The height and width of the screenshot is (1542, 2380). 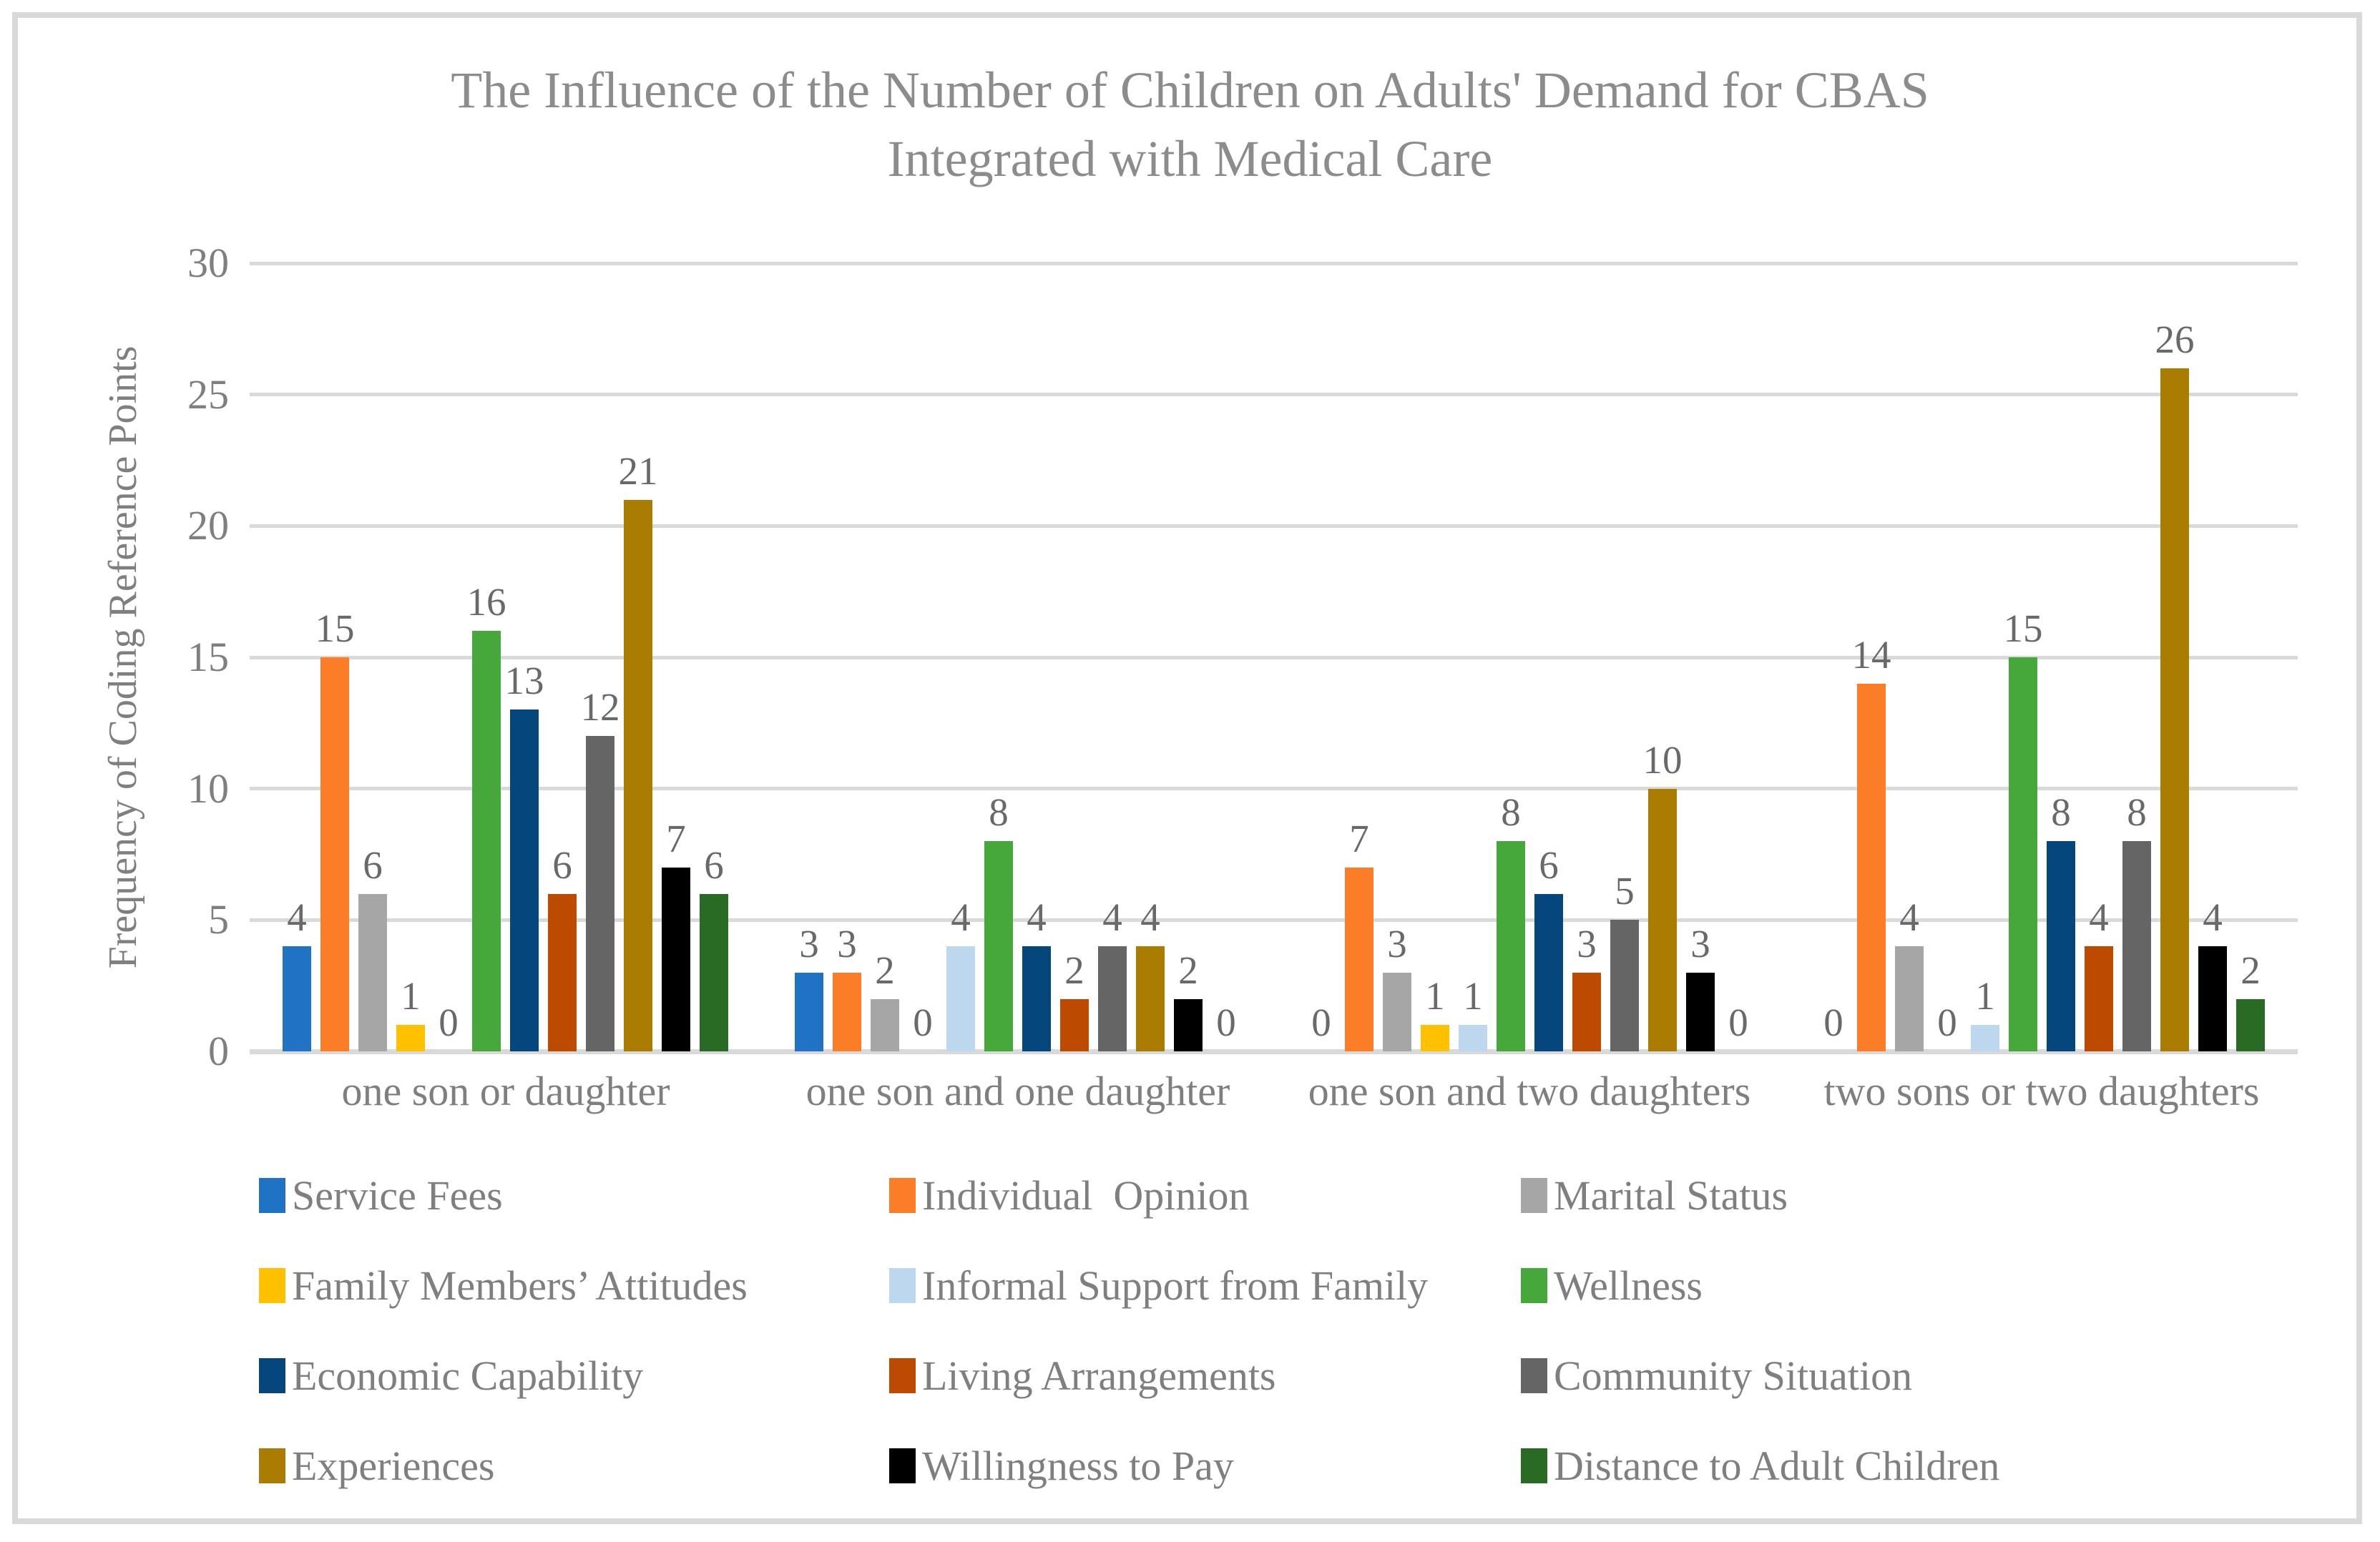 What do you see at coordinates (1662, 760) in the screenshot?
I see `bar-value-label: 10` at bounding box center [1662, 760].